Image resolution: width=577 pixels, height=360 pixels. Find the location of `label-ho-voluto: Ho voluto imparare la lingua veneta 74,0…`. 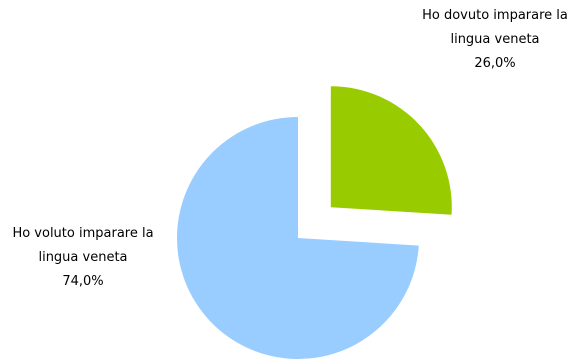

label-ho-voluto: Ho voluto imparare la lingua veneta 74,0… is located at coordinates (83, 258).